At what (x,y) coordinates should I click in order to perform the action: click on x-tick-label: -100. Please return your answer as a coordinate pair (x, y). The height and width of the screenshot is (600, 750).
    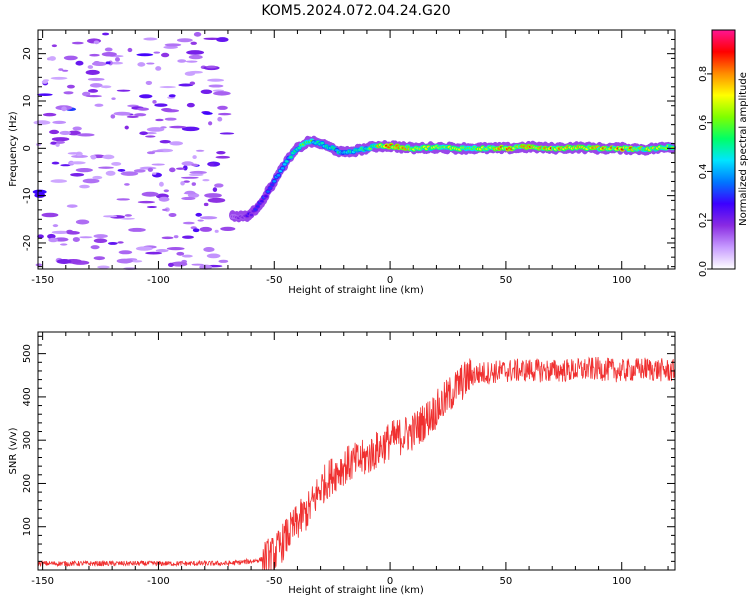
    Looking at the image, I should click on (158, 280).